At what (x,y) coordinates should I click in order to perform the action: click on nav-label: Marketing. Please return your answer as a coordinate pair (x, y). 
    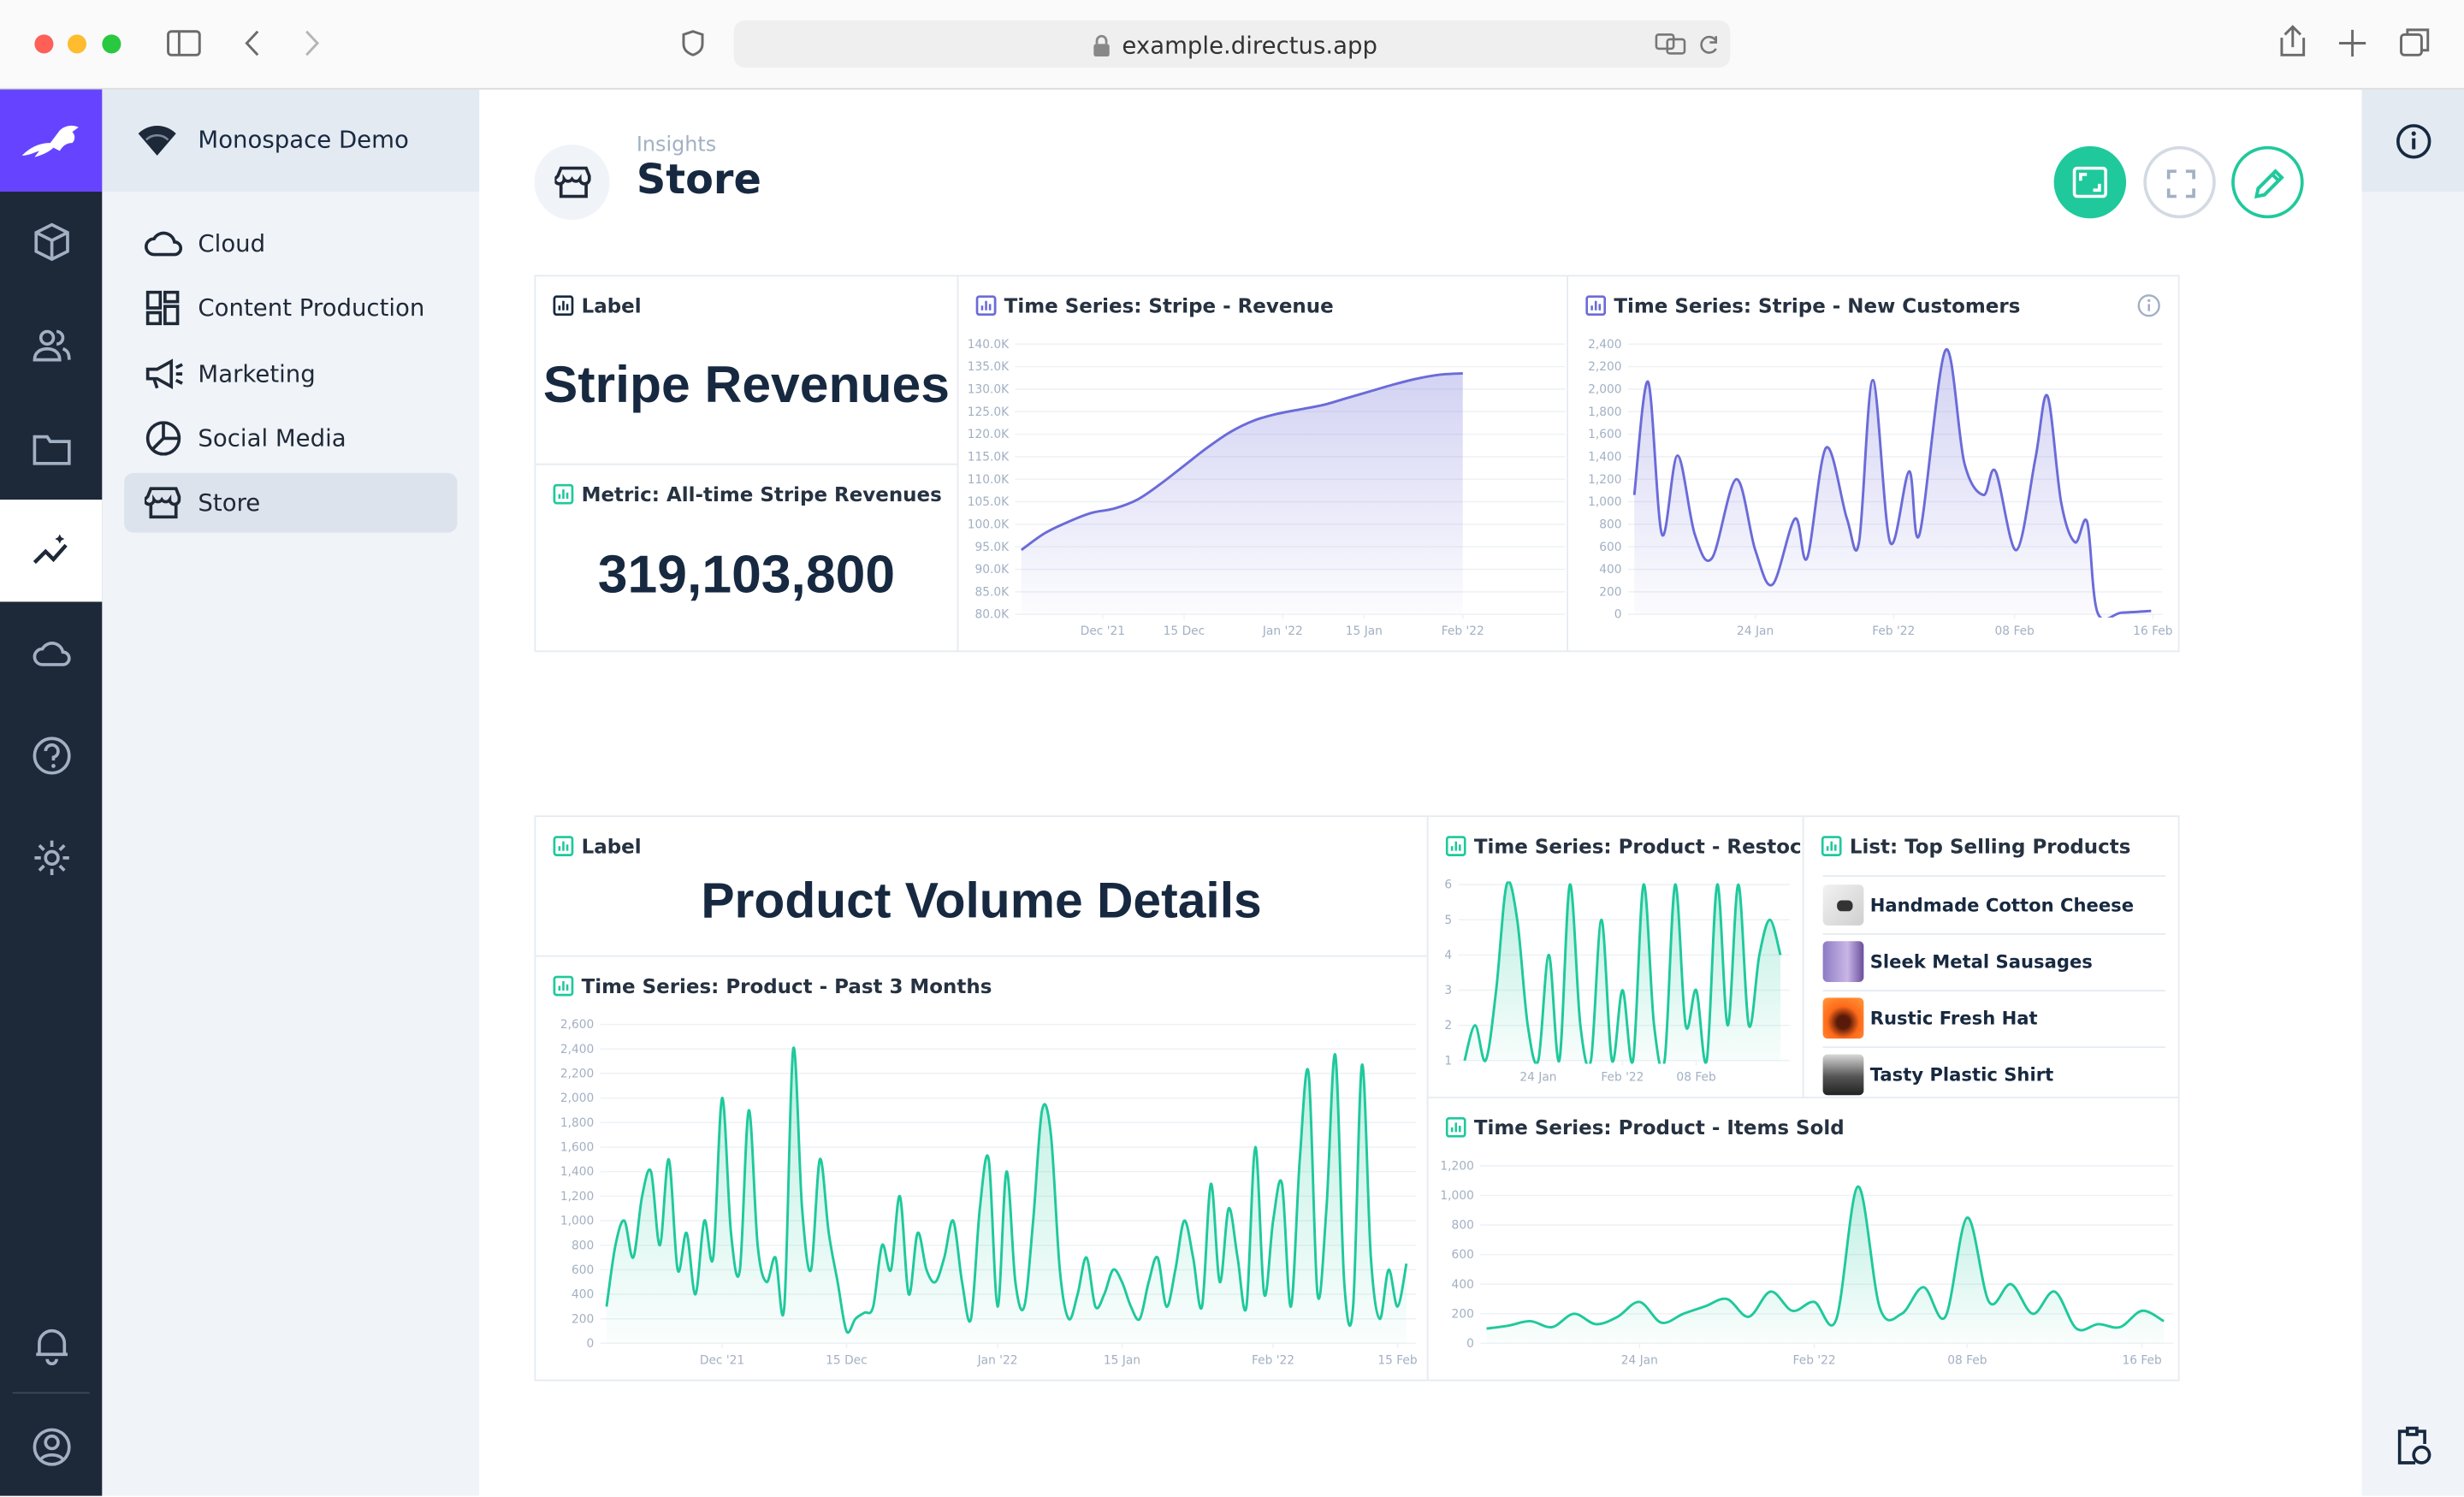
    Looking at the image, I should click on (256, 374).